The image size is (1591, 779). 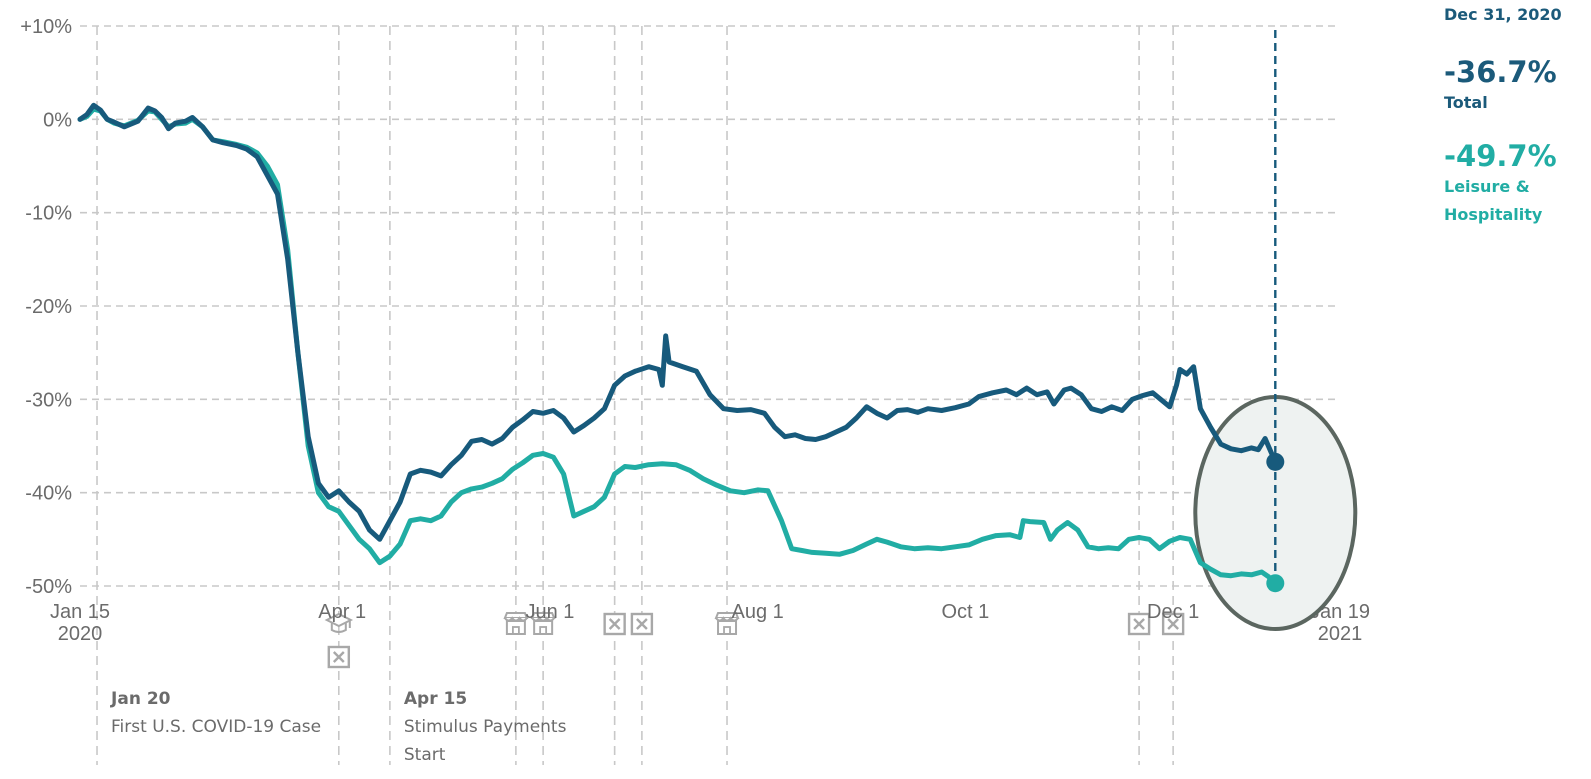 I want to click on x-tick-label: Apr 1, so click(x=342, y=612).